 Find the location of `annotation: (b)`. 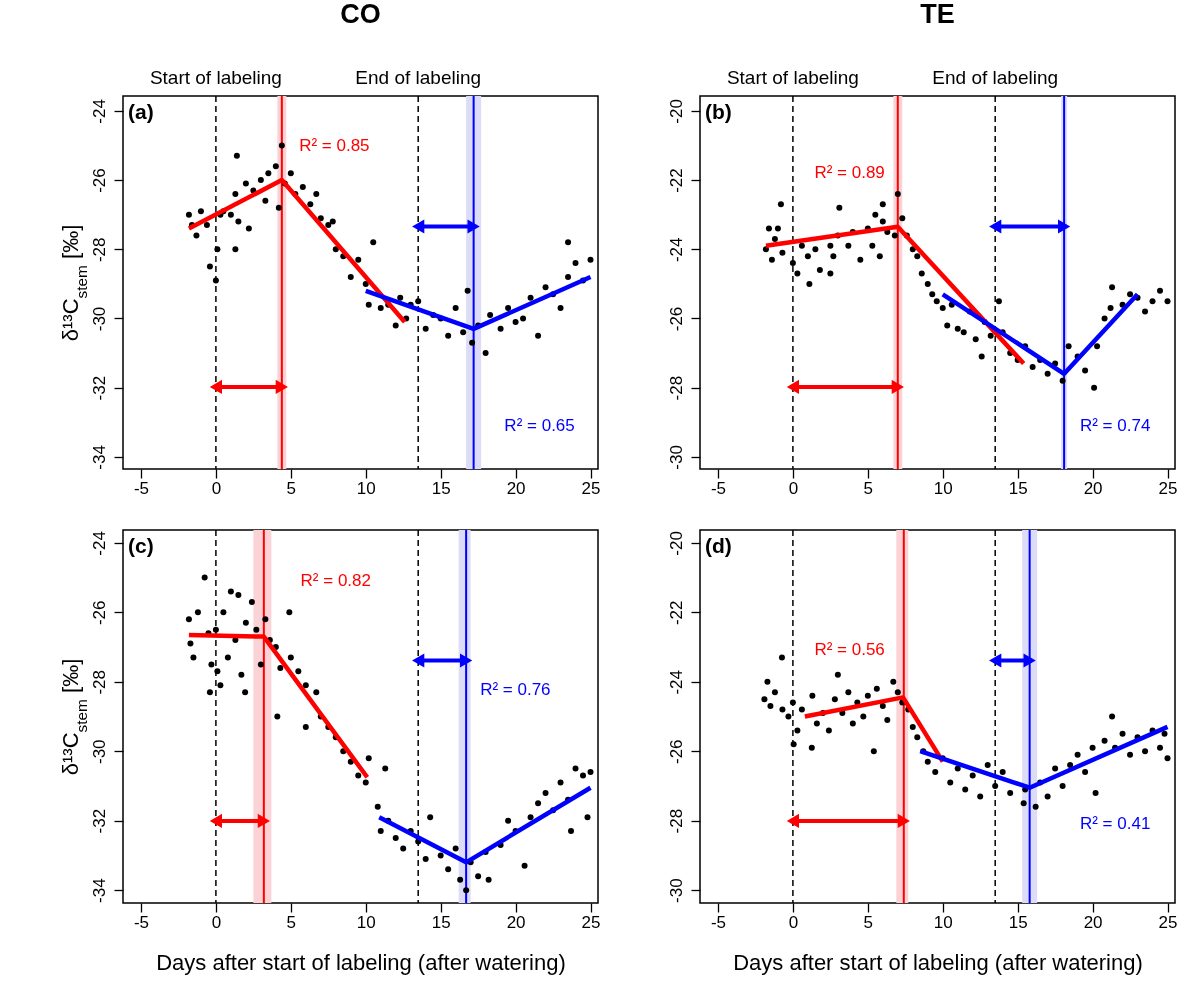

annotation: (b) is located at coordinates (718, 111).